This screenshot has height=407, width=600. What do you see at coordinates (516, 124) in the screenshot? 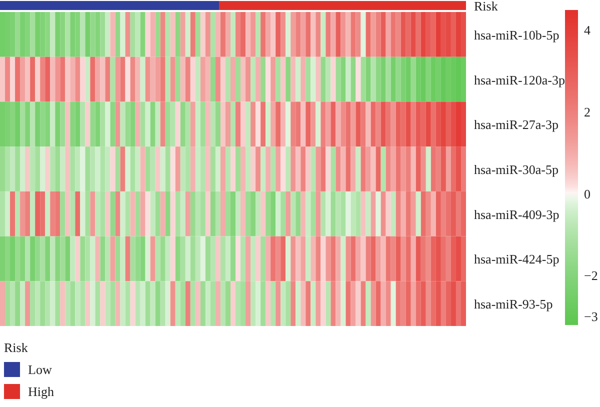
I see `y-tick-label: hsa-miR-27a-3p` at bounding box center [516, 124].